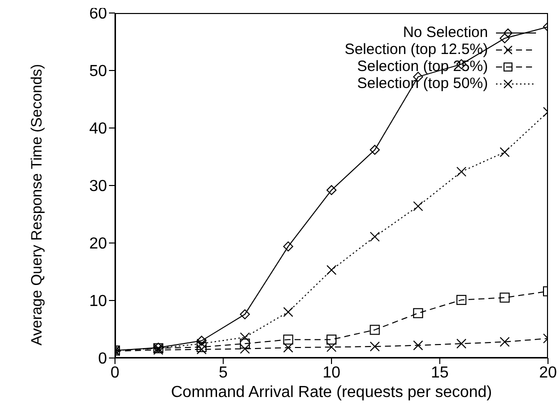  Describe the element at coordinates (445, 32) in the screenshot. I see `legend-label: No Selection` at that location.